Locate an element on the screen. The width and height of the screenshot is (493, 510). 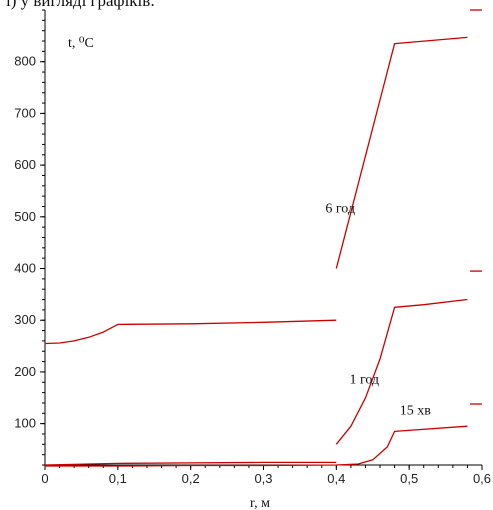
series-annotations: 6 год 1 год 15 хв is located at coordinates (378, 310).